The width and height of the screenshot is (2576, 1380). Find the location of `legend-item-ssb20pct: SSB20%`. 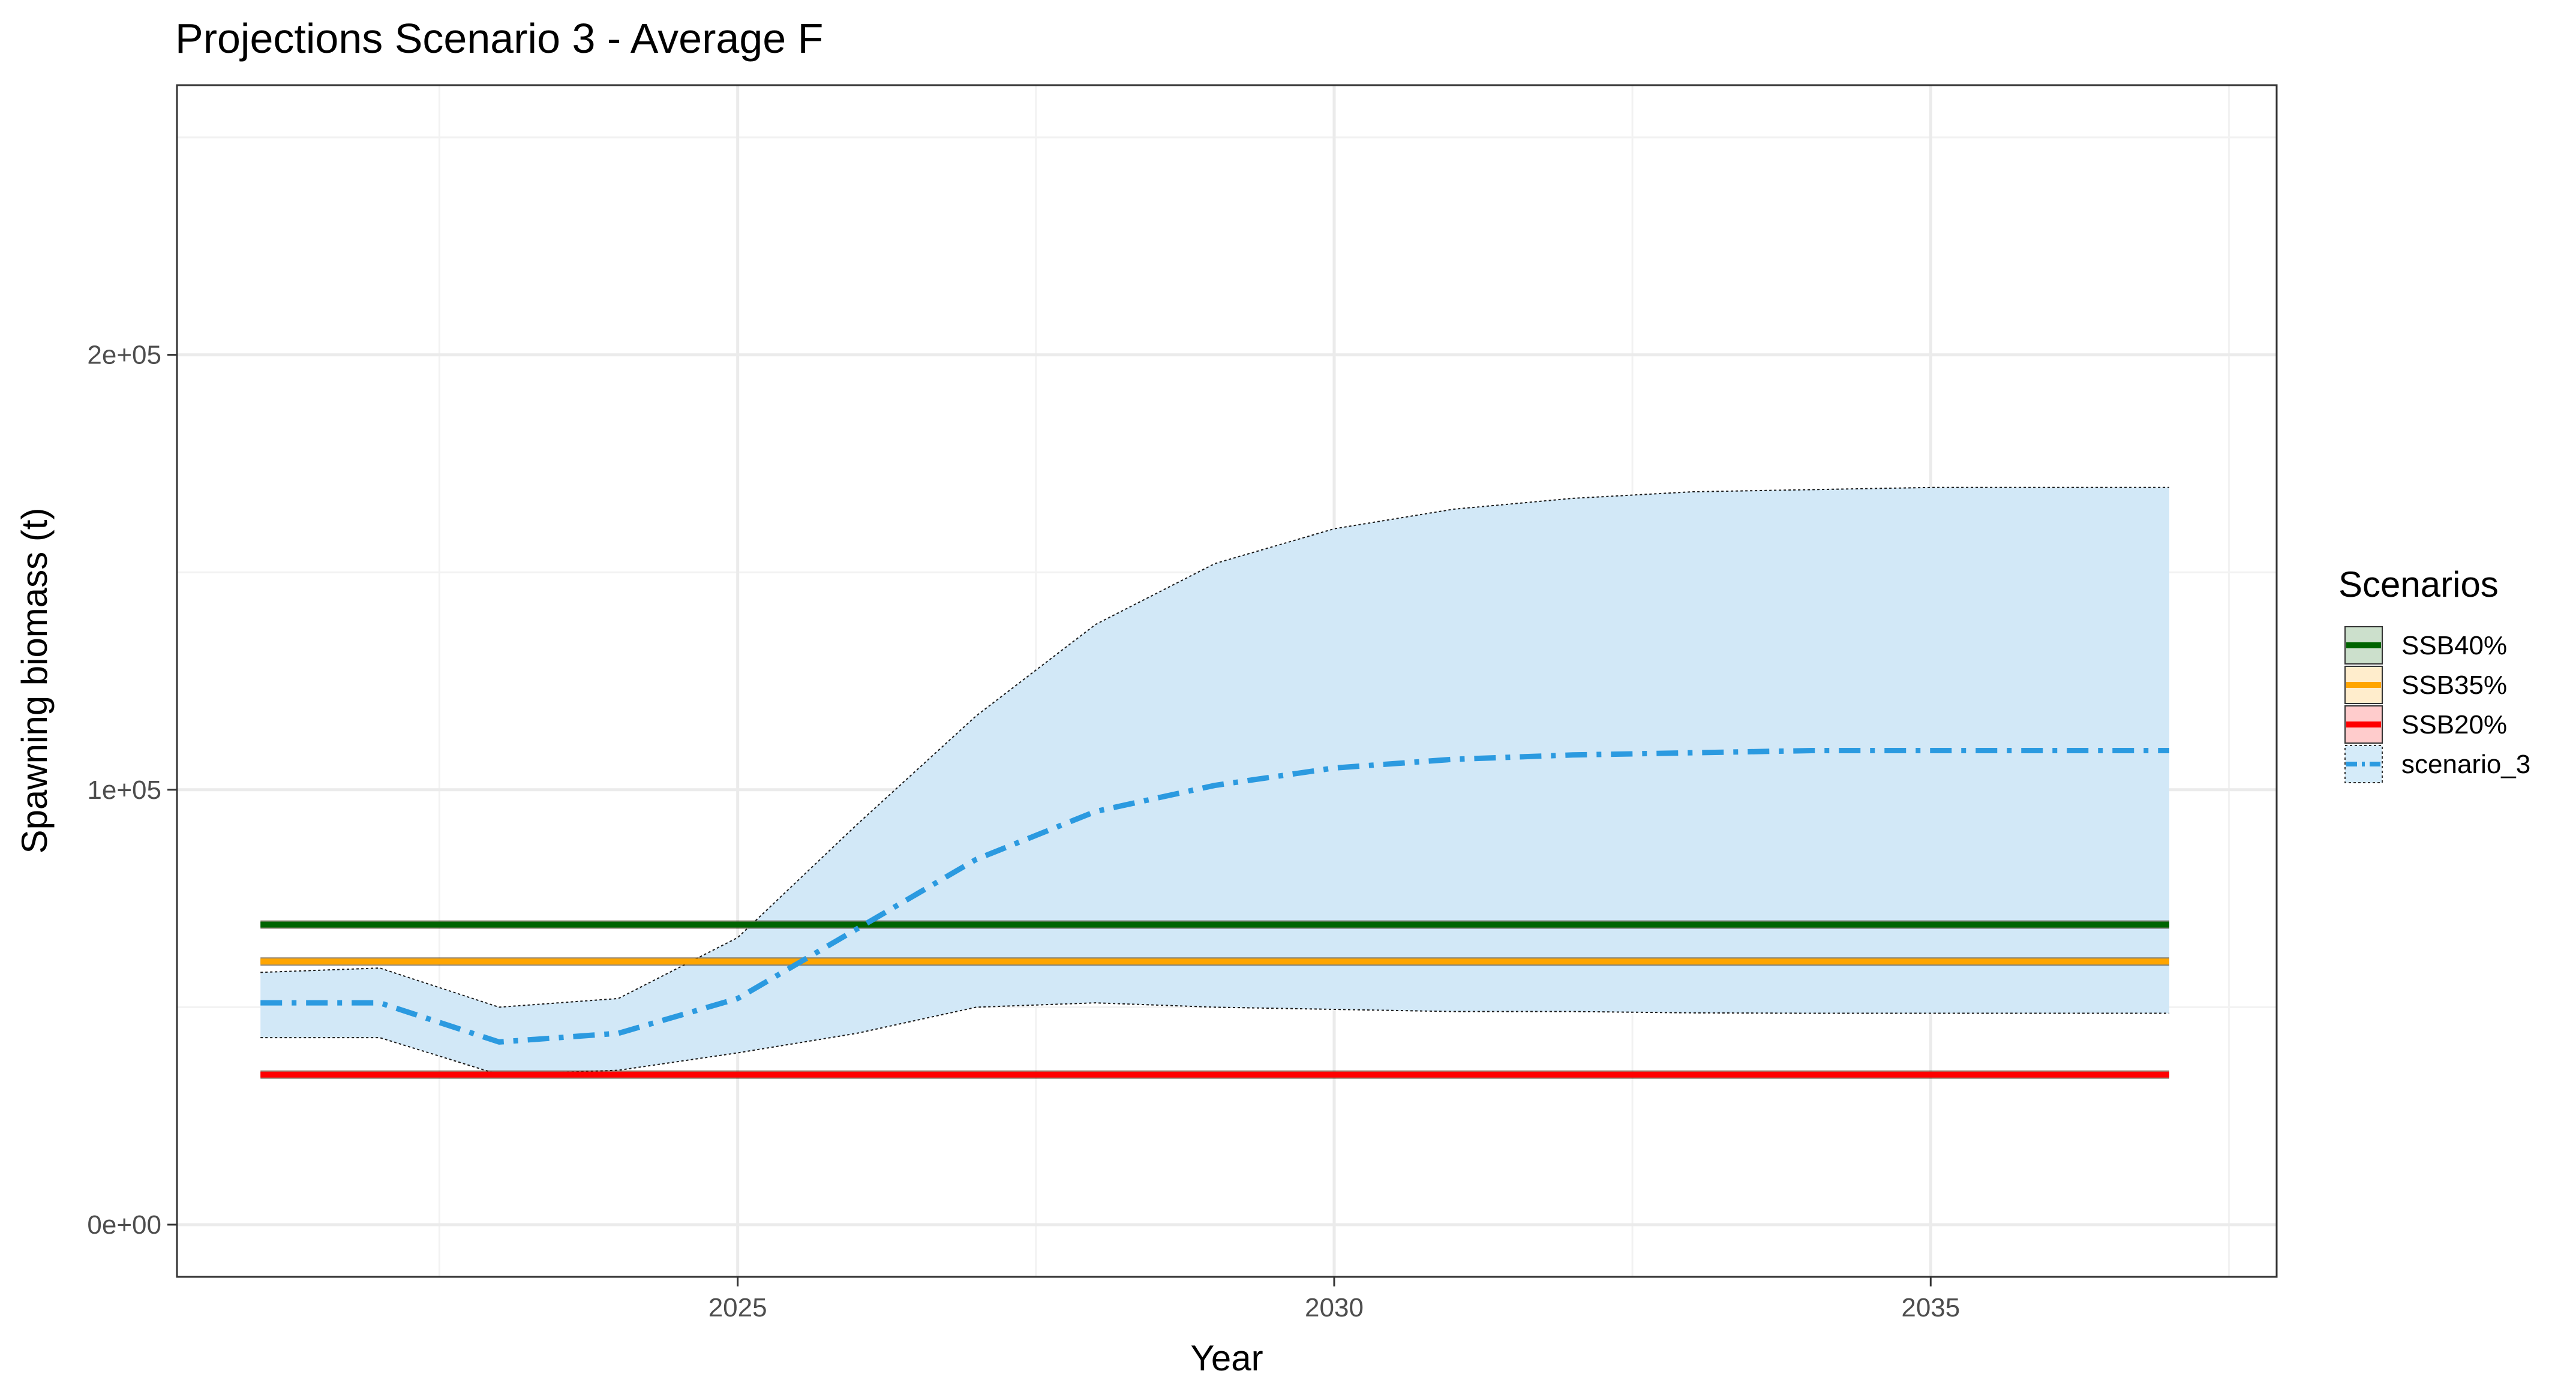

legend-item-ssb20pct: SSB20% is located at coordinates (2426, 725).